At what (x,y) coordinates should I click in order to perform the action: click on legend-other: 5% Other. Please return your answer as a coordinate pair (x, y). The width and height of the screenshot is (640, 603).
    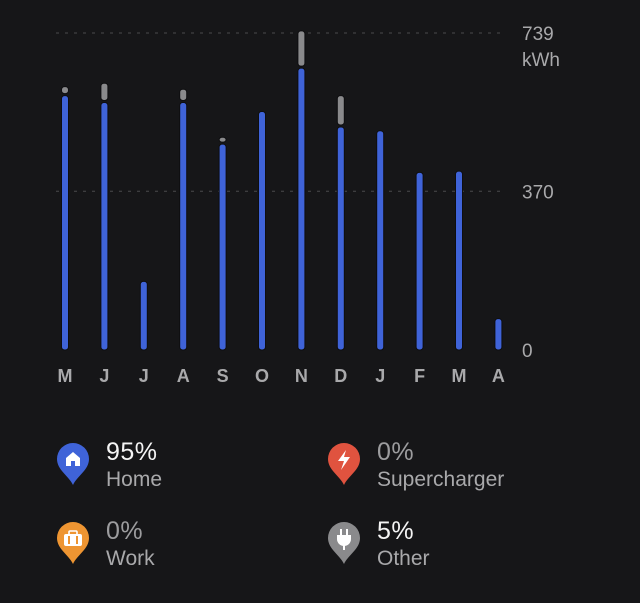
    Looking at the image, I should click on (378, 545).